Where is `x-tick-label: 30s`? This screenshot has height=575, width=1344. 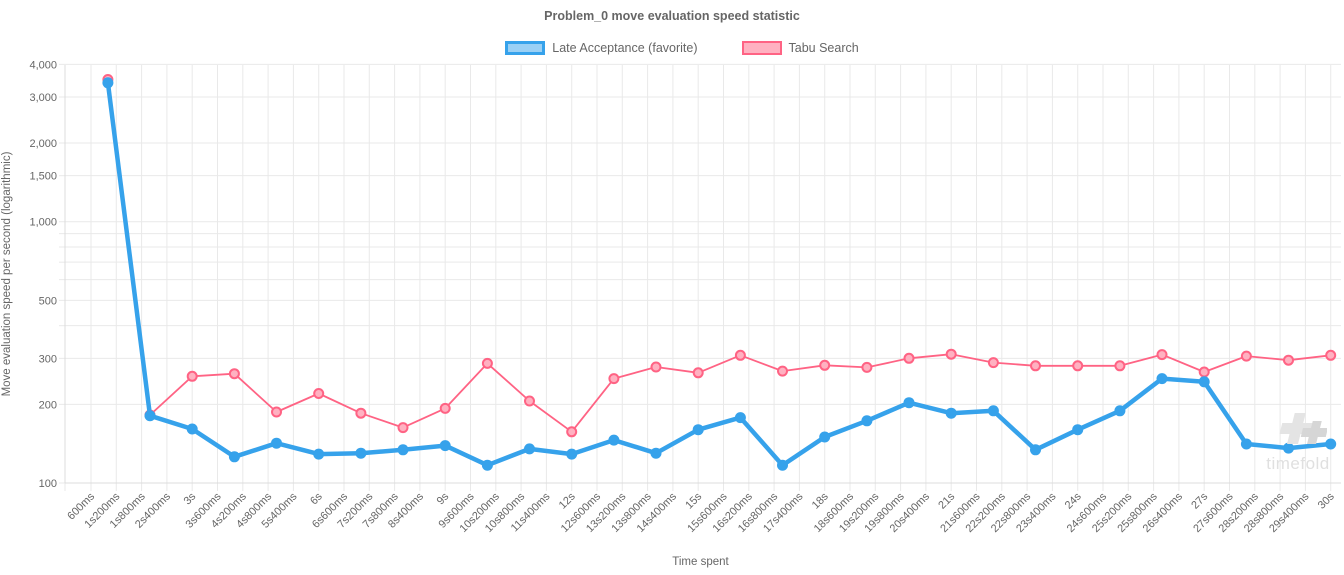
x-tick-label: 30s is located at coordinates (1326, 500).